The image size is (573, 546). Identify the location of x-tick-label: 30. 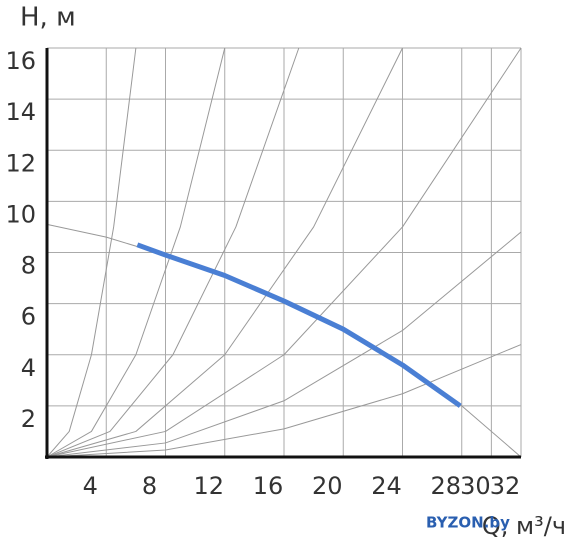
(475, 486).